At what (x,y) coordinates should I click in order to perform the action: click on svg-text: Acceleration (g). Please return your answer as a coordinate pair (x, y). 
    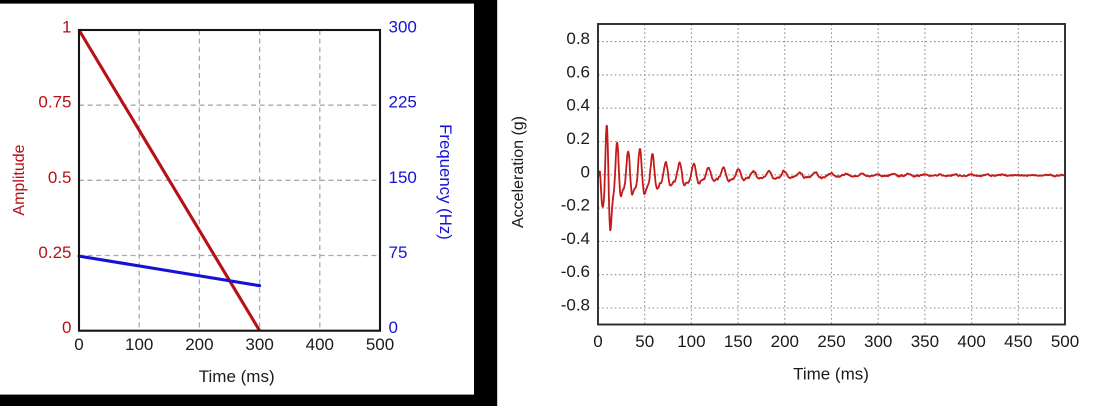
    Looking at the image, I should click on (518, 172).